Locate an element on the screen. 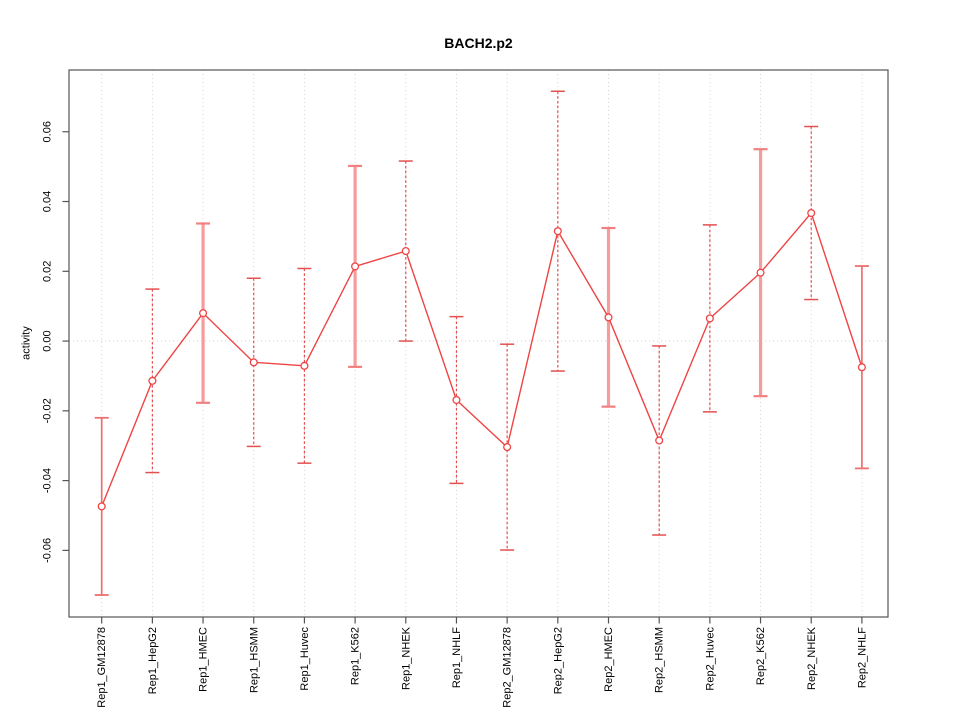  y-tick-label: -0.04 is located at coordinates (48, 480).